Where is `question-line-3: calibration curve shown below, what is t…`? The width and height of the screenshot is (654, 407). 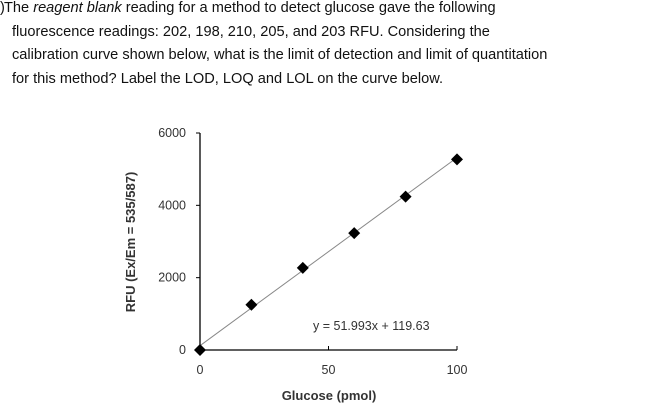
question-line-3: calibration curve shown below, what is t… is located at coordinates (280, 55).